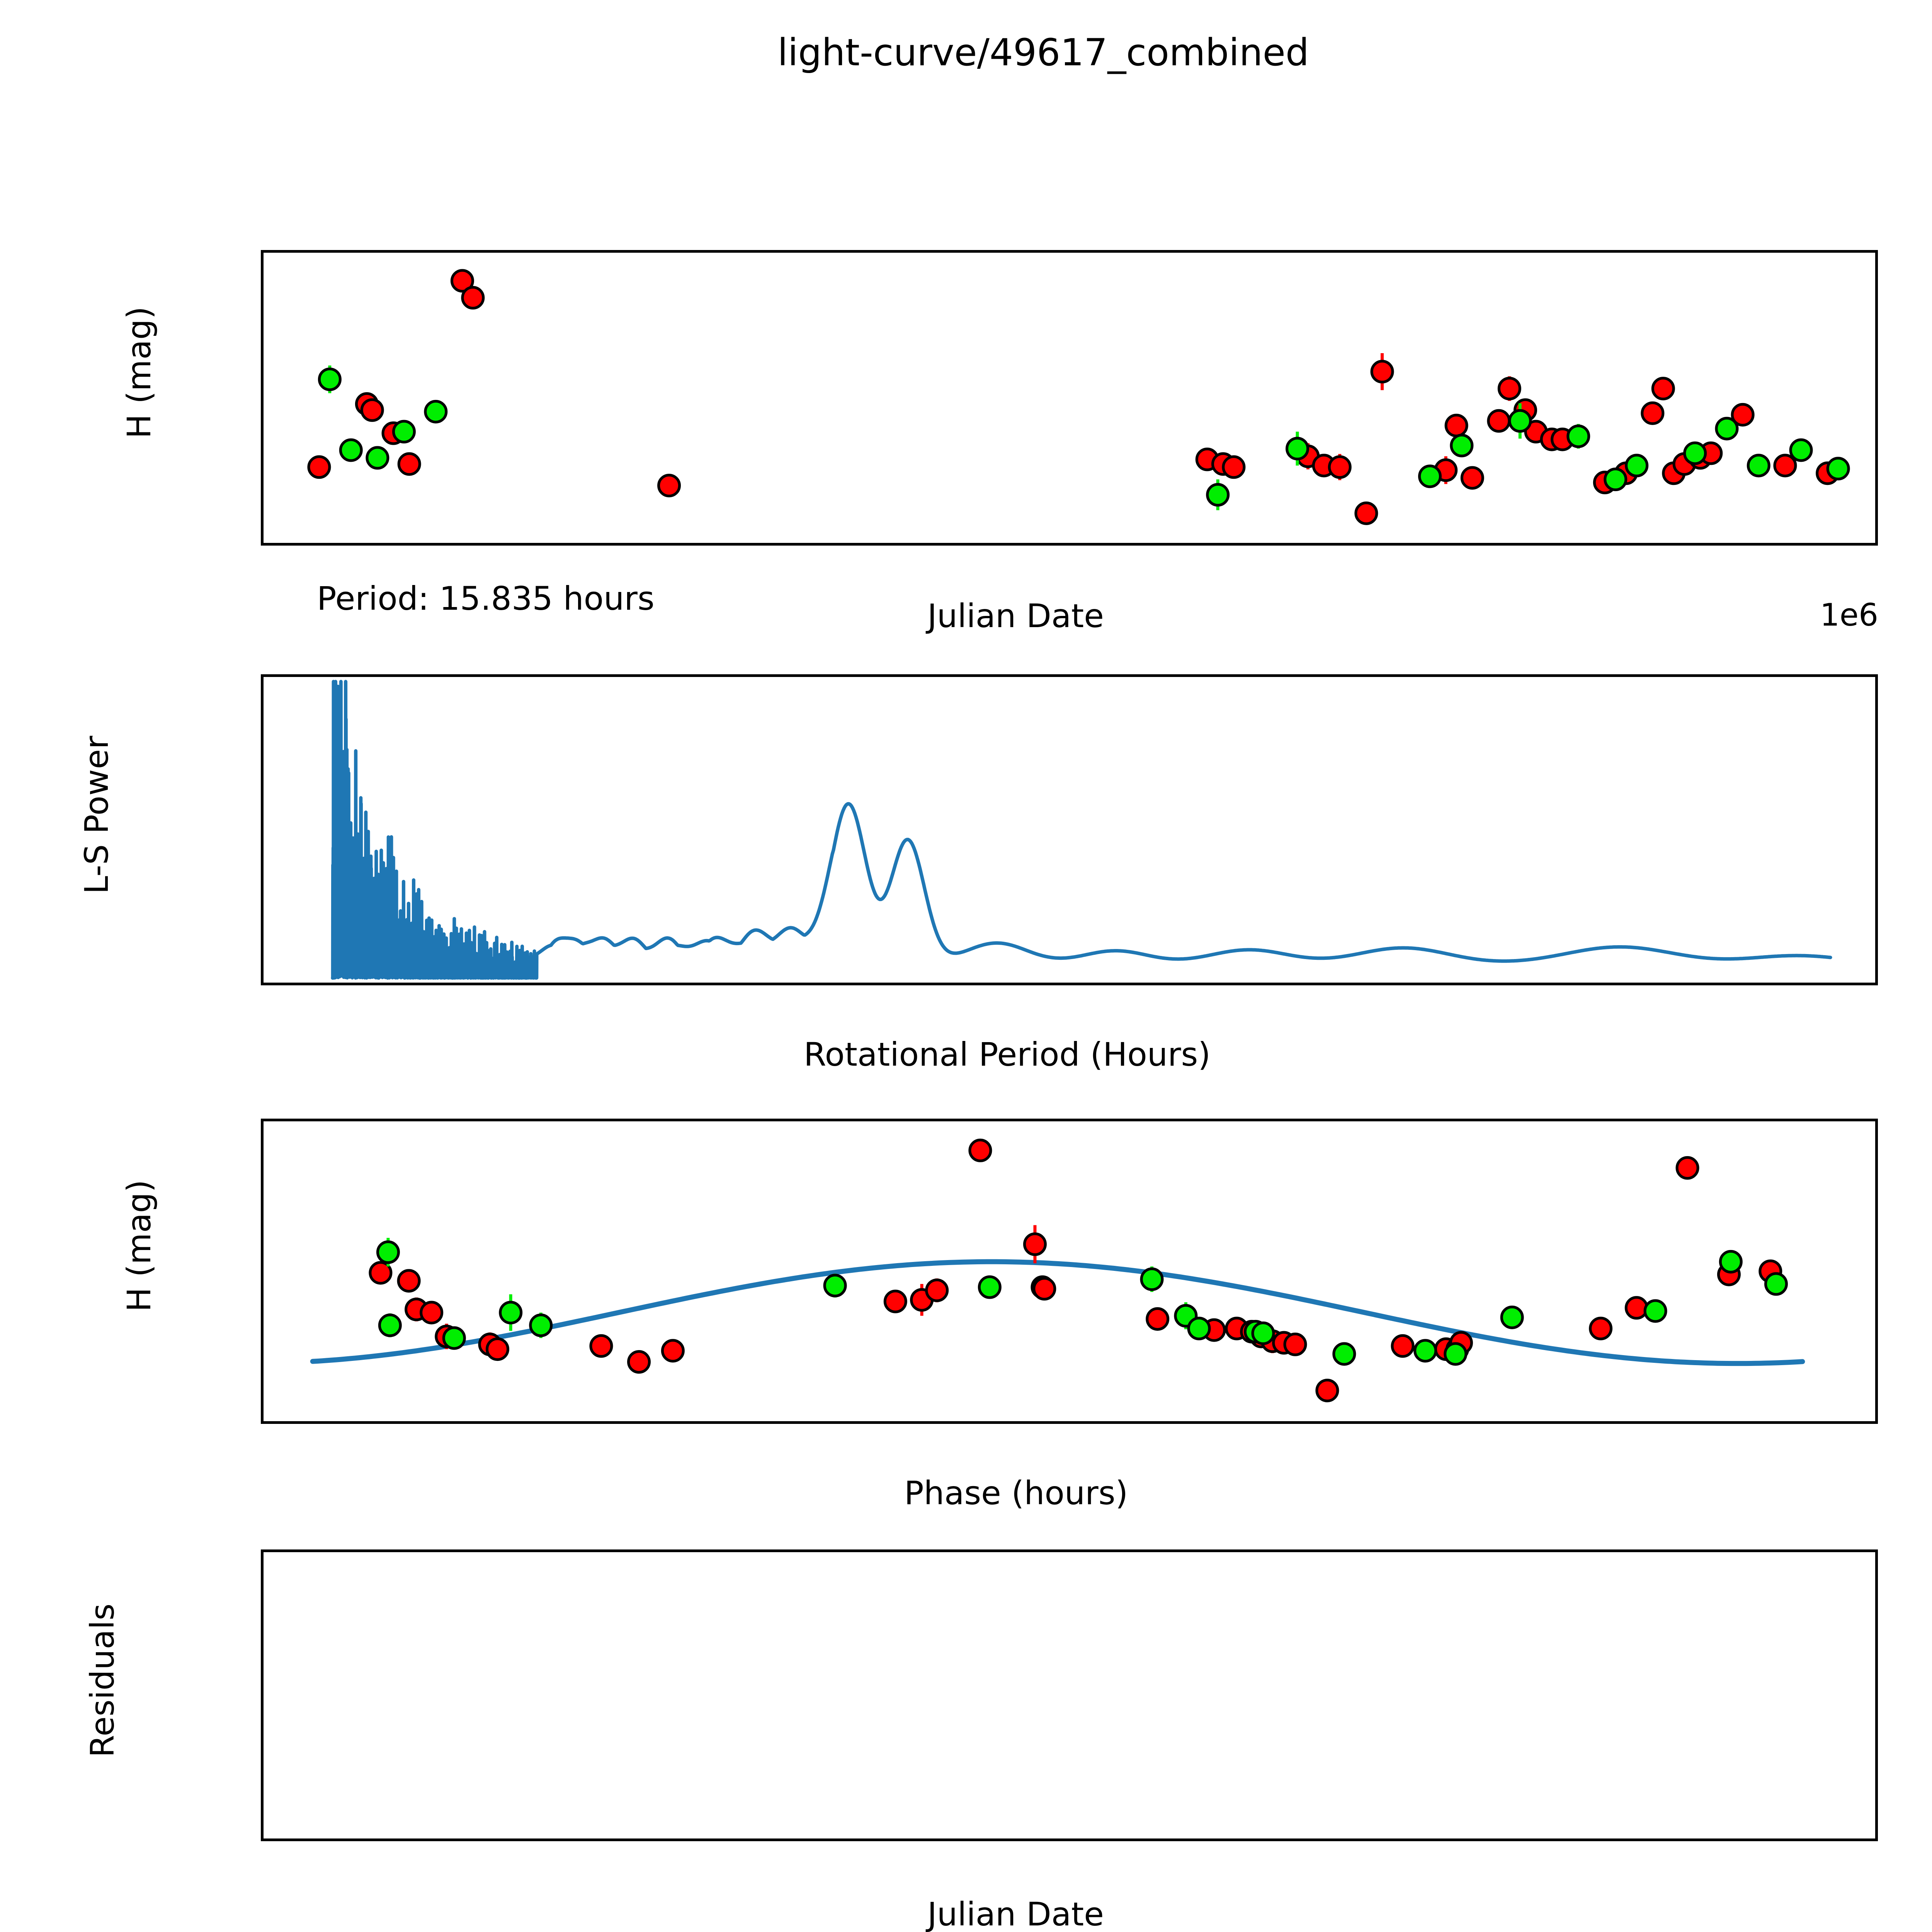 This screenshot has width=1932, height=1932. I want to click on panel-lightcurve, so click(1070, 398).